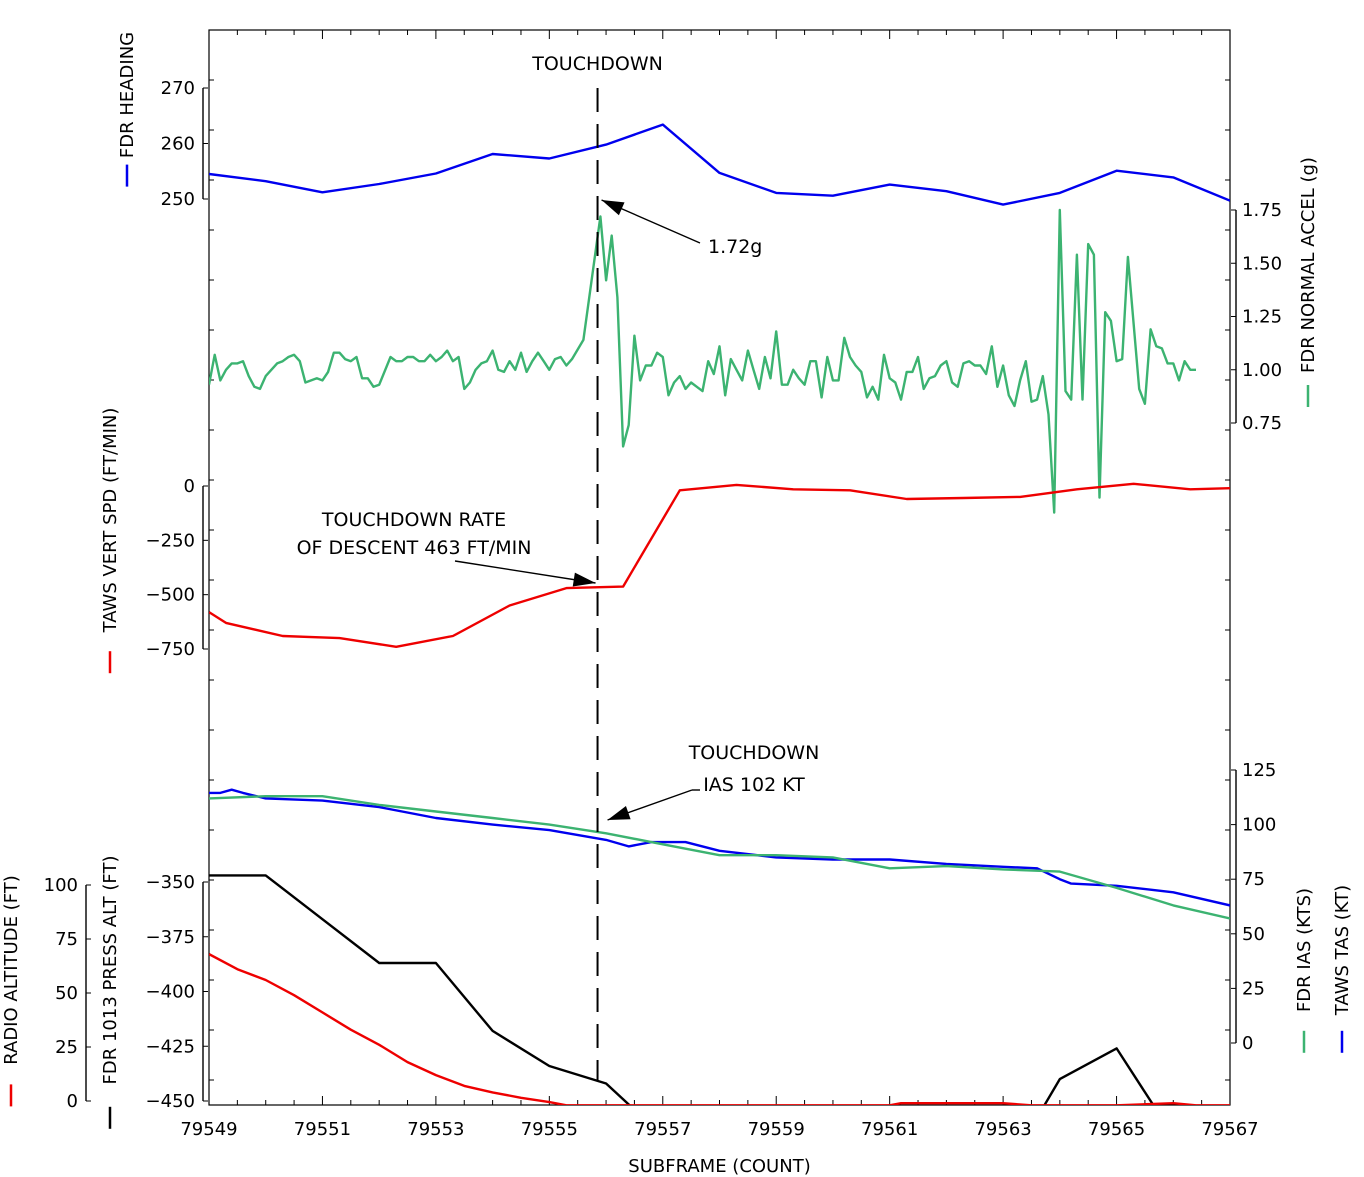 The width and height of the screenshot is (1364, 1177). I want to click on press_alt-tick-label: −400, so click(170, 992).